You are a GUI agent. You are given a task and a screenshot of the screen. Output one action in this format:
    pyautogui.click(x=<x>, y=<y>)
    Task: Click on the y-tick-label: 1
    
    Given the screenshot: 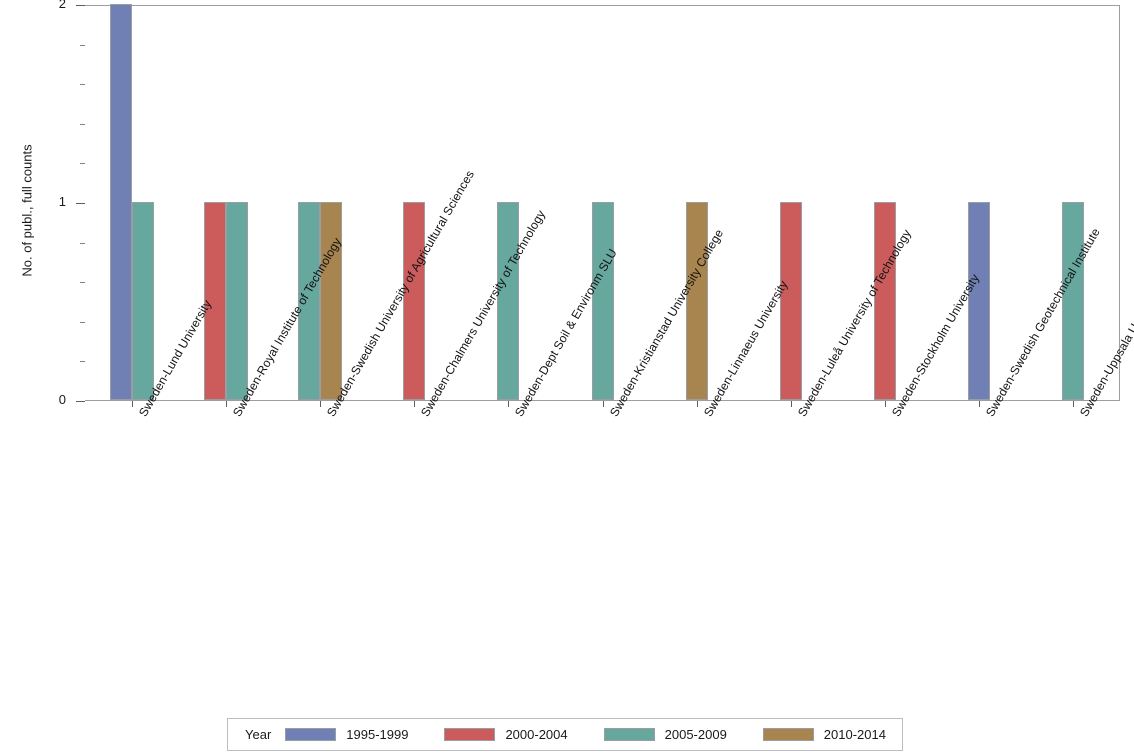 What is the action you would take?
    pyautogui.click(x=62, y=201)
    